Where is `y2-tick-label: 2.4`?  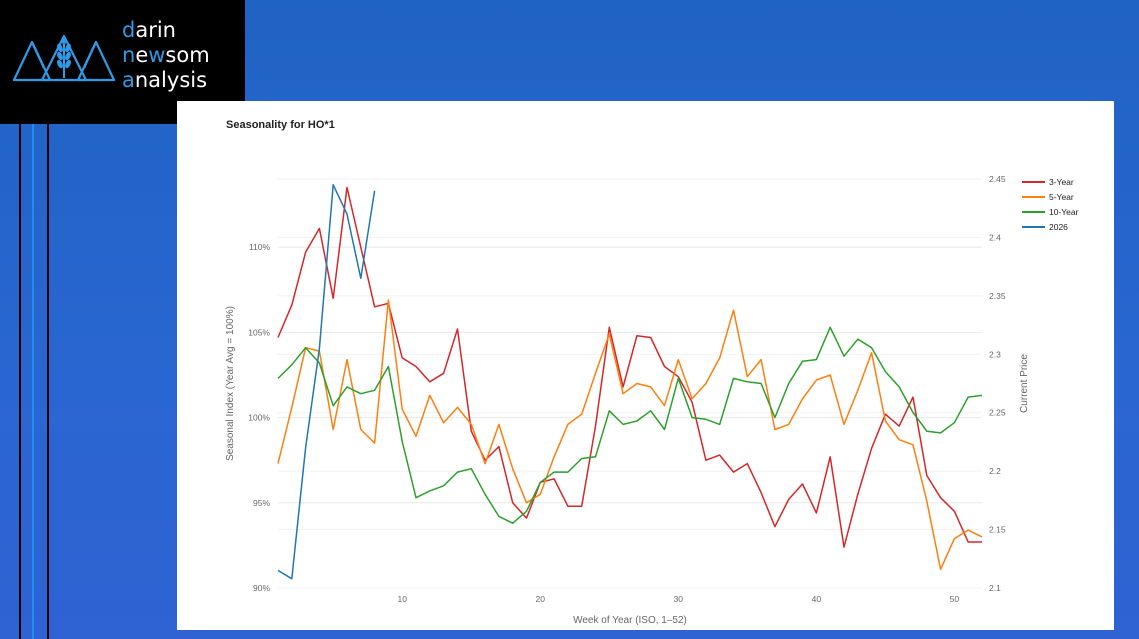 y2-tick-label: 2.4 is located at coordinates (995, 237).